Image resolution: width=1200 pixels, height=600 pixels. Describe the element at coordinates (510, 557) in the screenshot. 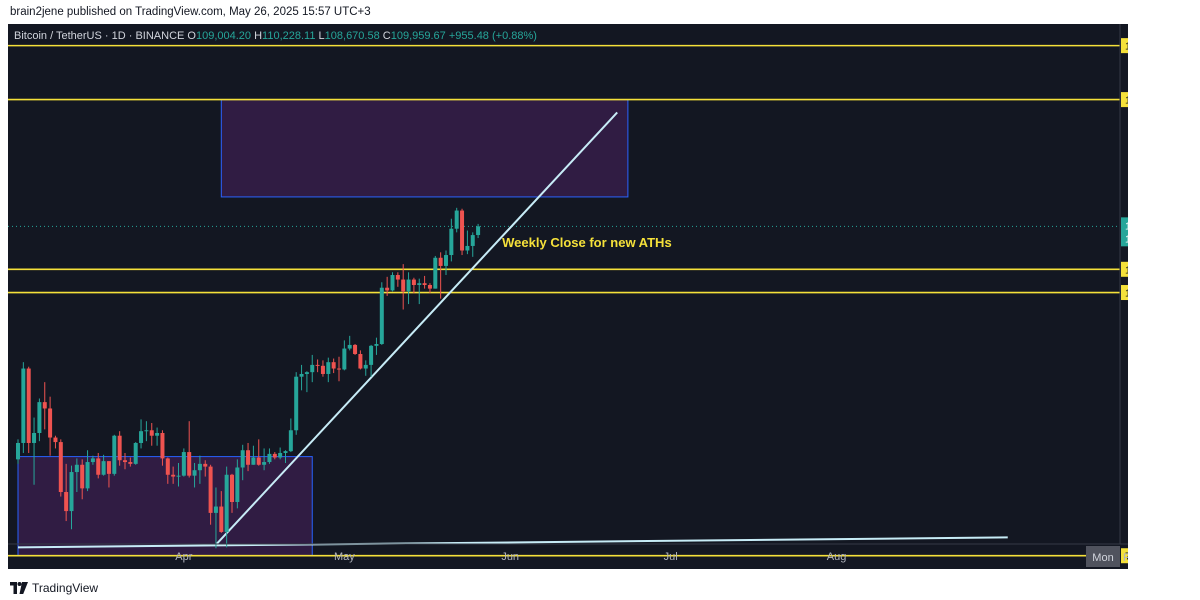

I see `x-tick-label-2: Jun` at that location.